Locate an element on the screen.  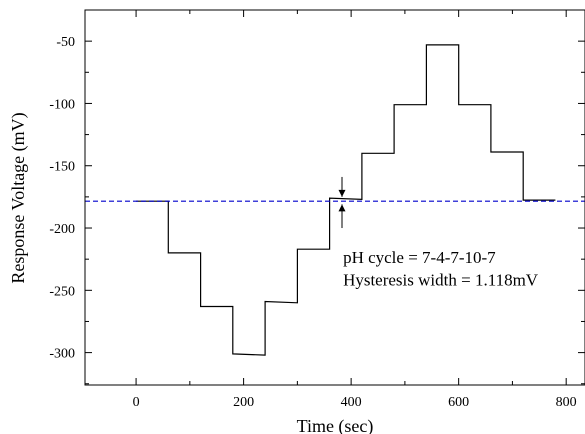
x-tick-label: 600 is located at coordinates (458, 402).